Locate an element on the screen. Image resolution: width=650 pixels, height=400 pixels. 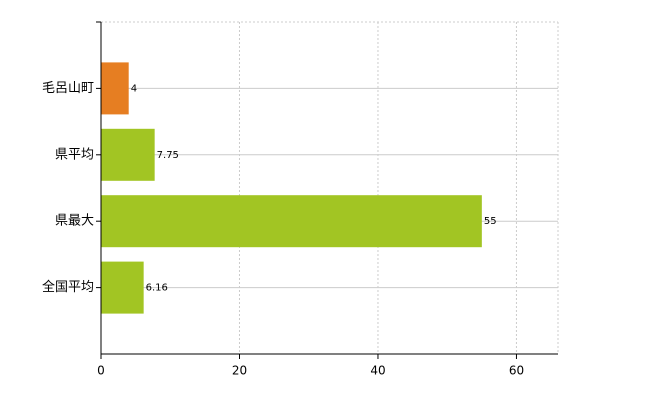
y-tick-label: 県平均 is located at coordinates (74, 154).